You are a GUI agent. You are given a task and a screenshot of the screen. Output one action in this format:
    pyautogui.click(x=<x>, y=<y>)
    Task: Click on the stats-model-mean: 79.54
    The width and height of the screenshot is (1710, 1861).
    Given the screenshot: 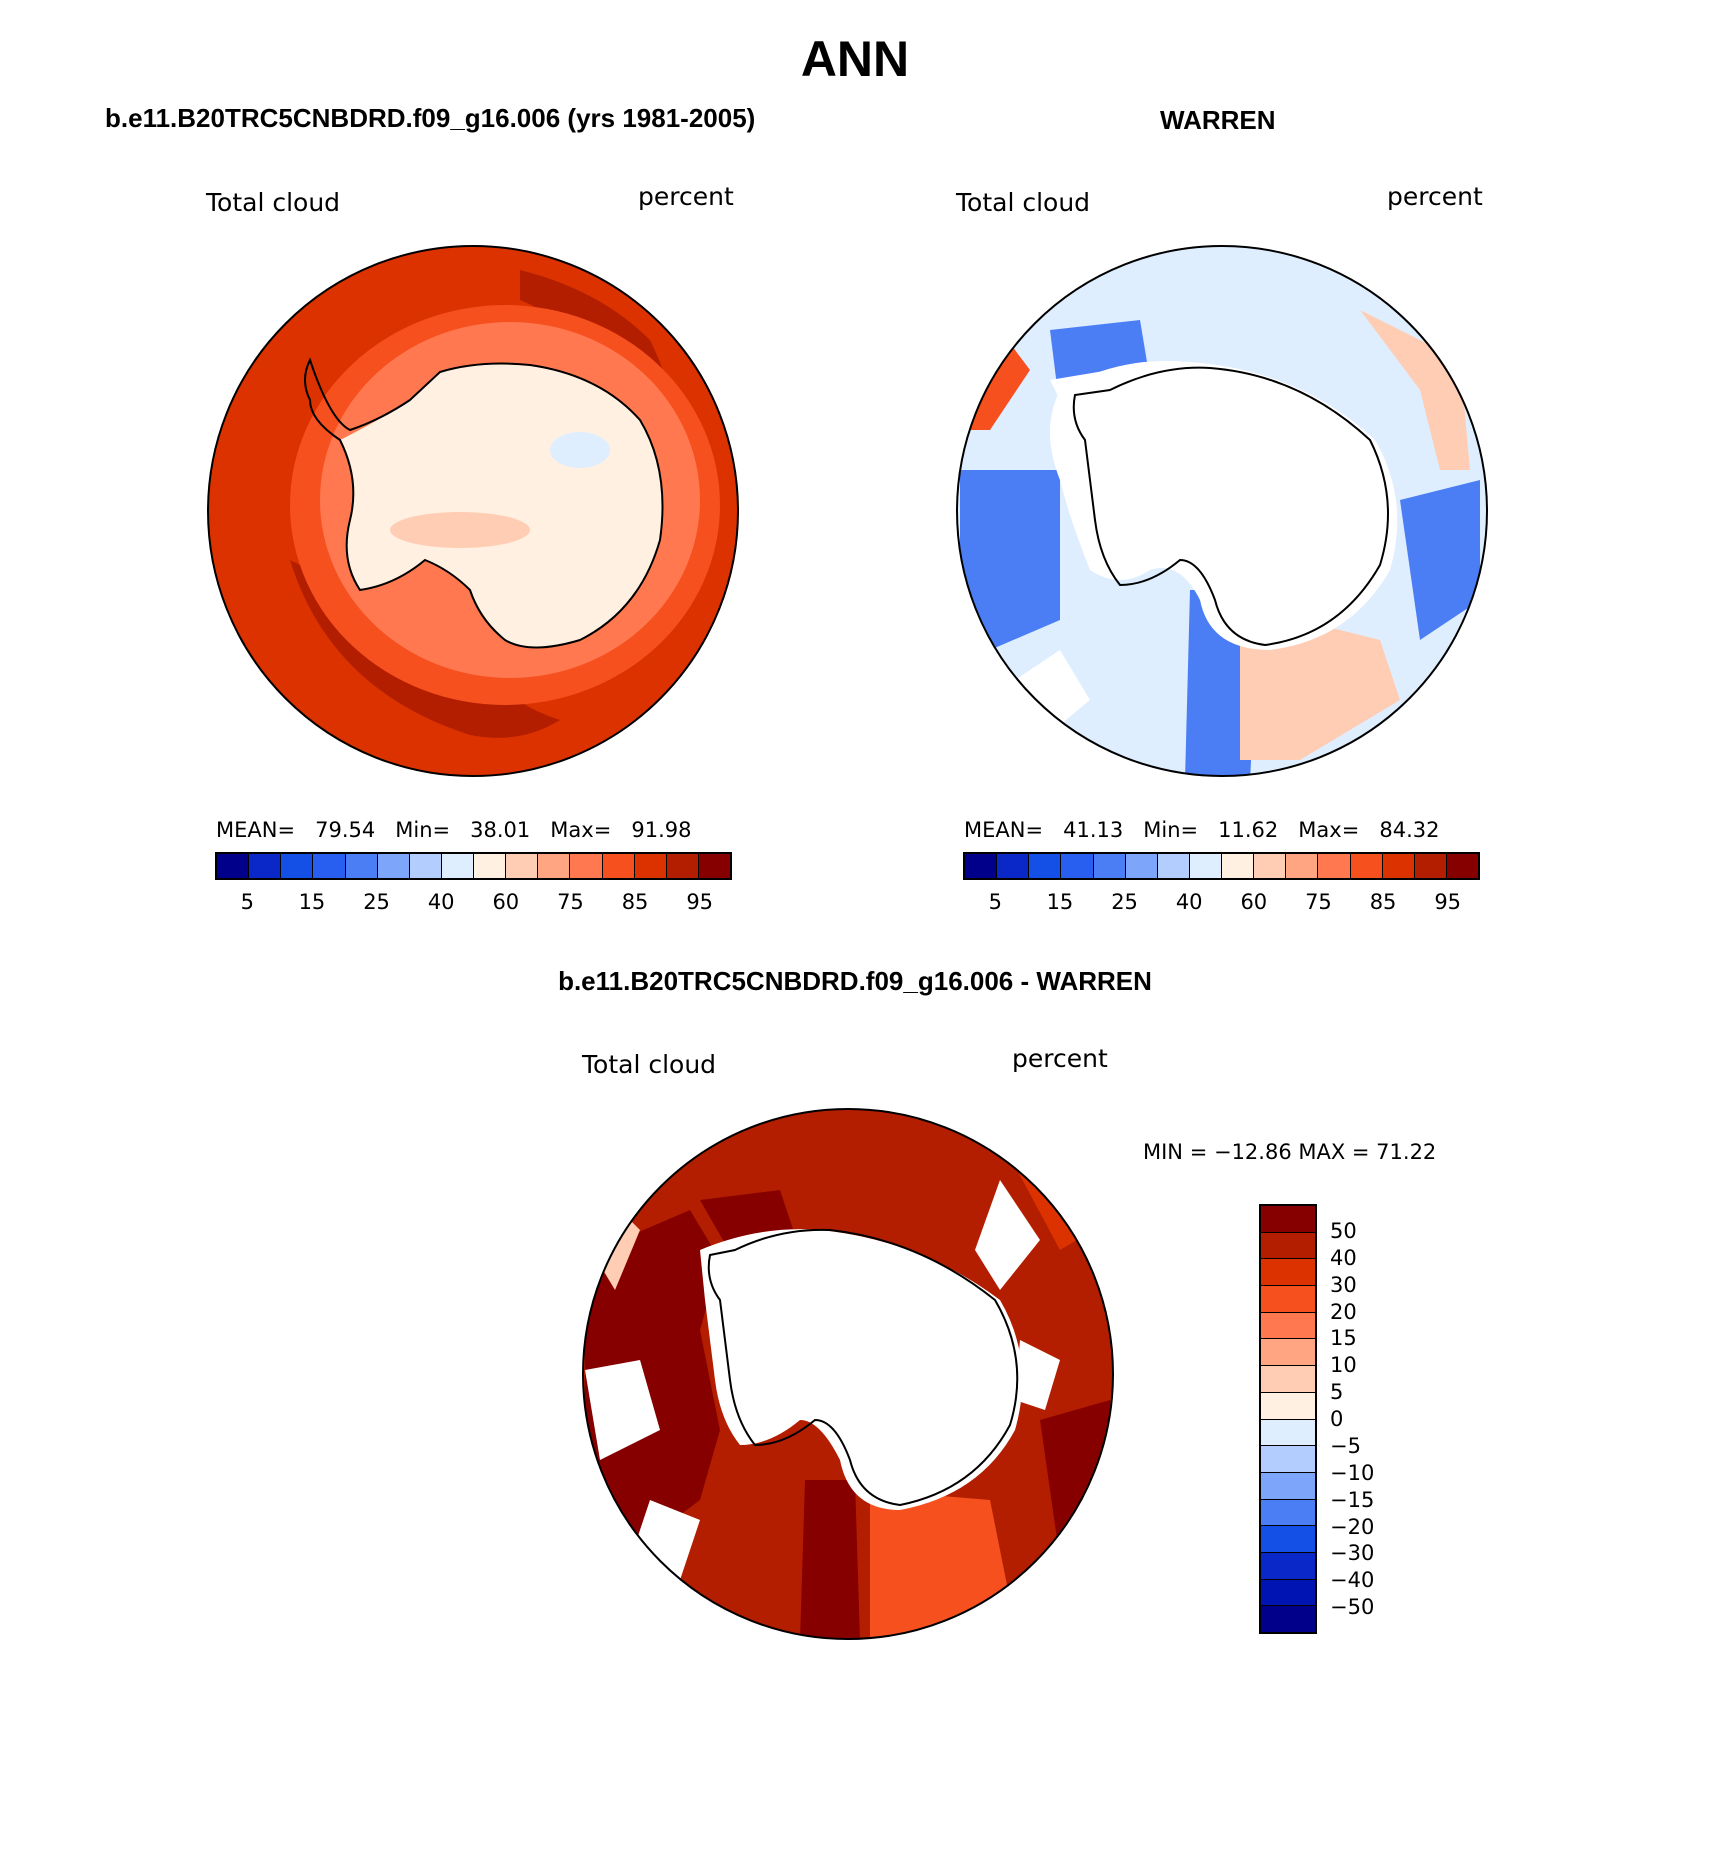 What is the action you would take?
    pyautogui.click(x=345, y=830)
    